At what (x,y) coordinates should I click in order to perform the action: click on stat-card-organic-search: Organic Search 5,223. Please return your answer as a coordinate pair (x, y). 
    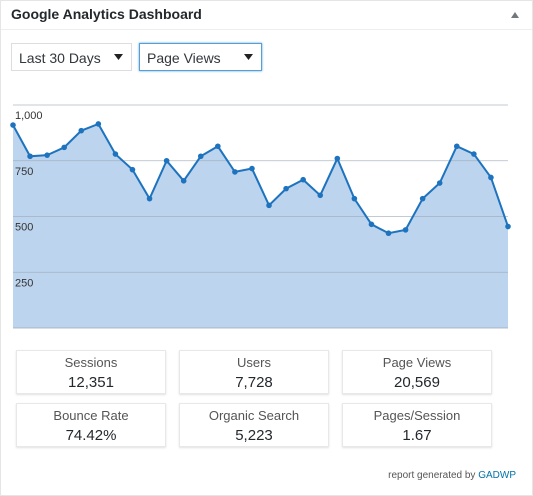
    Looking at the image, I should click on (254, 425).